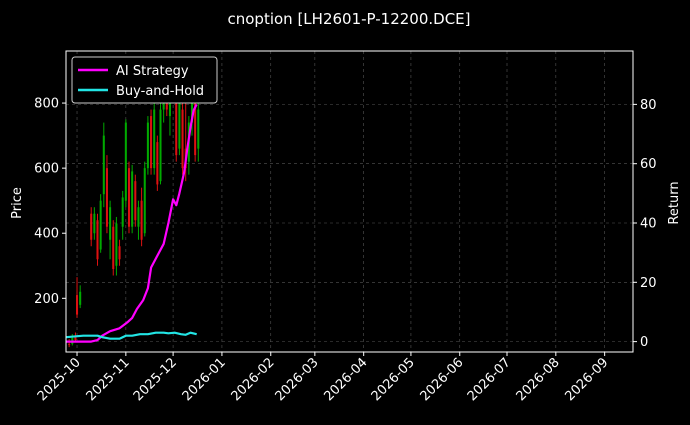 This screenshot has width=690, height=425. I want to click on y-axis-ticks: 200 400 600 800, so click(50, 202).